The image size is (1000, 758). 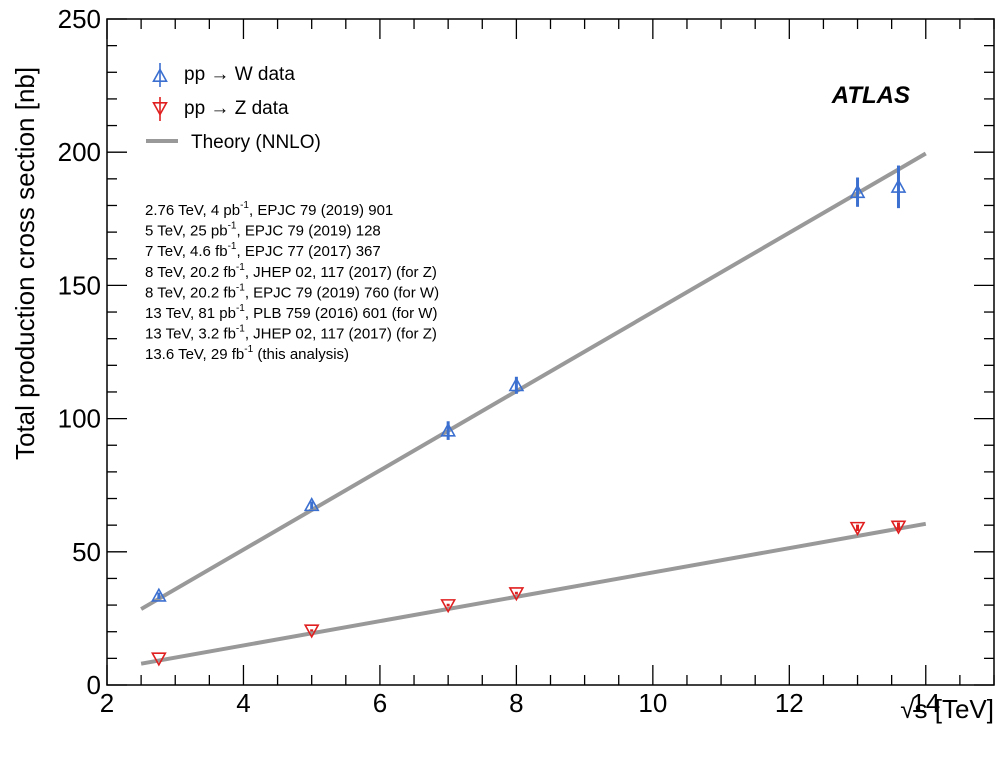 I want to click on x-tick-label: 12, so click(x=789, y=703).